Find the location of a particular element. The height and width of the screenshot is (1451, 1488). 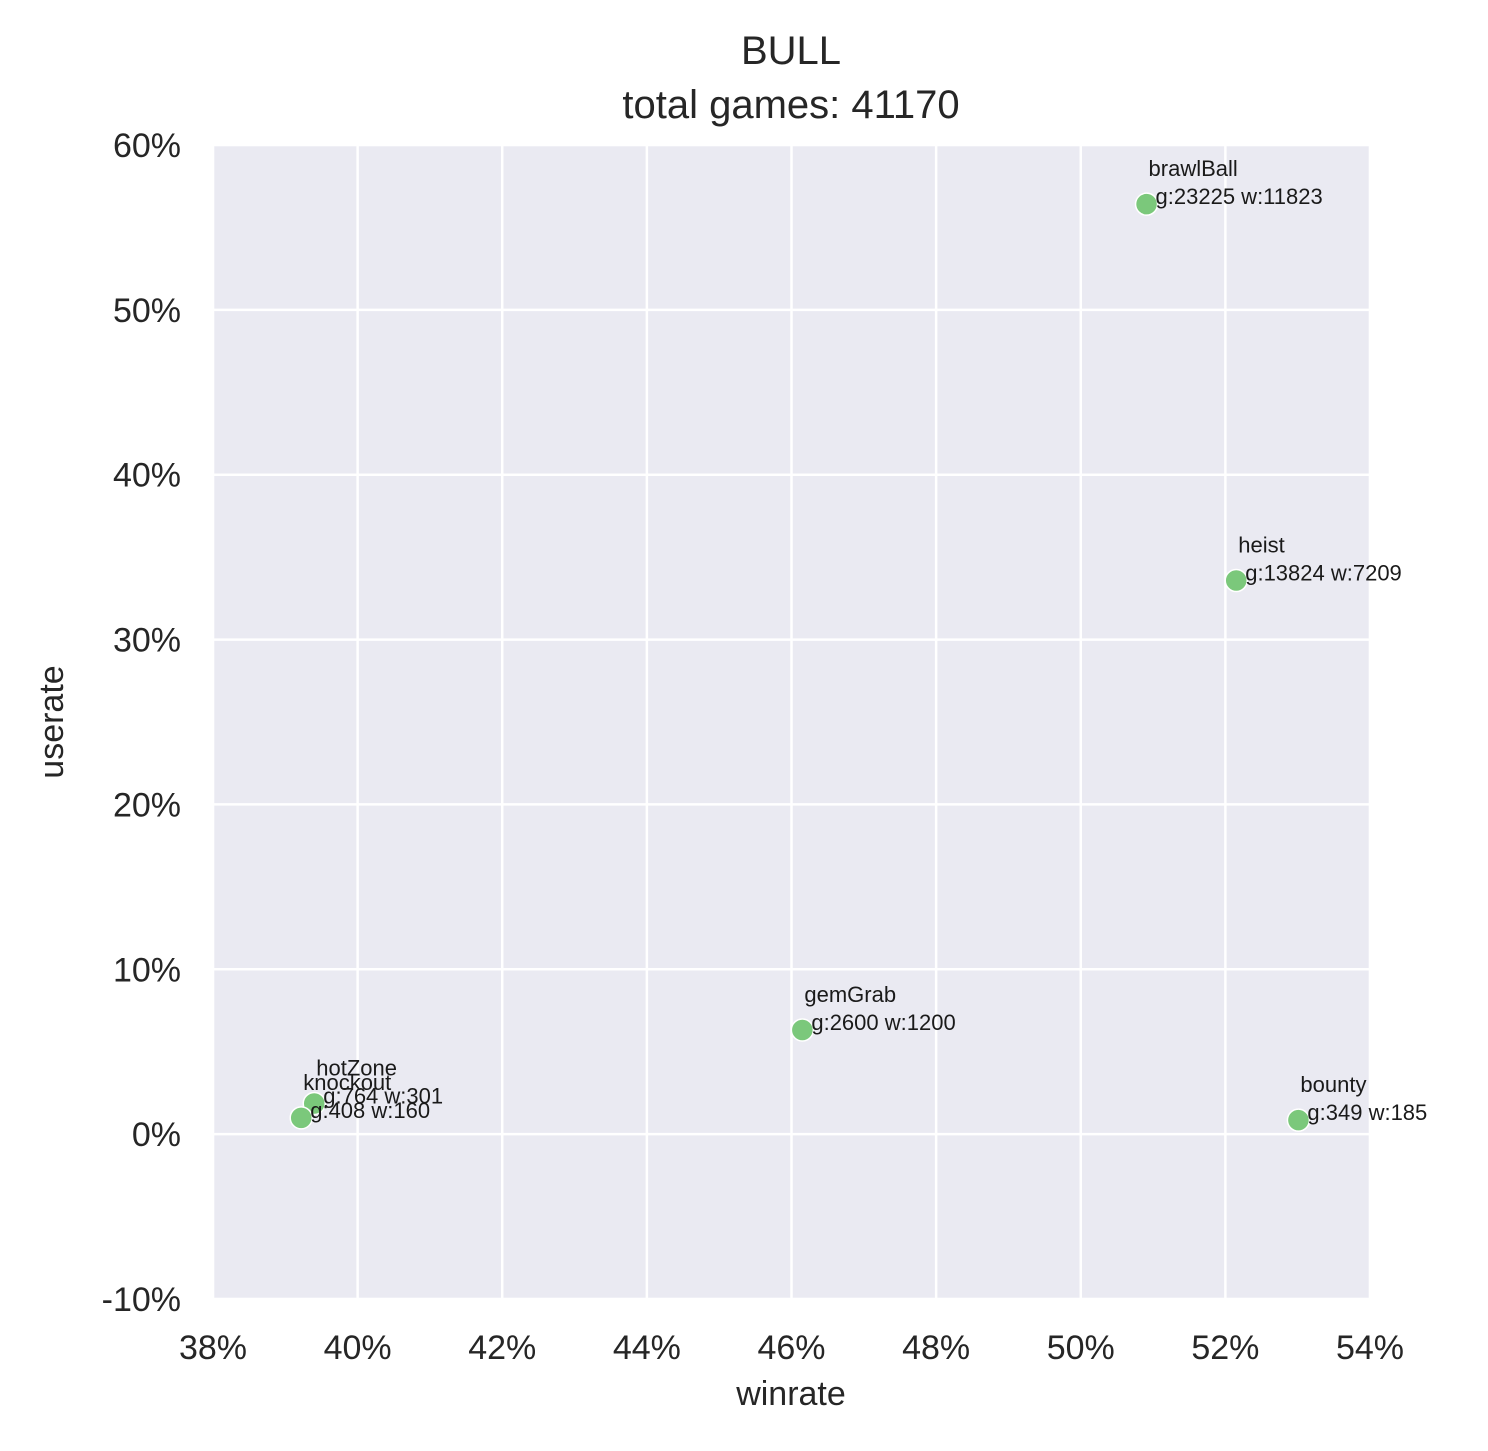

y-tick-label: 10% is located at coordinates (147, 970).